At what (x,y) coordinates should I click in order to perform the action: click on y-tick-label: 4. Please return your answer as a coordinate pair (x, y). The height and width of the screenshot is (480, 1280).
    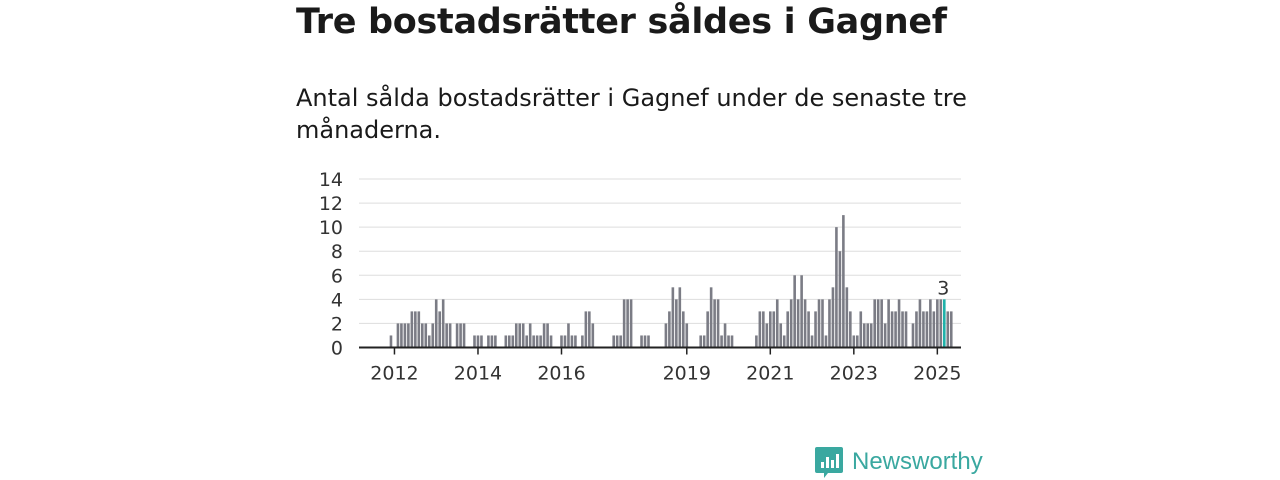
    Looking at the image, I should click on (337, 300).